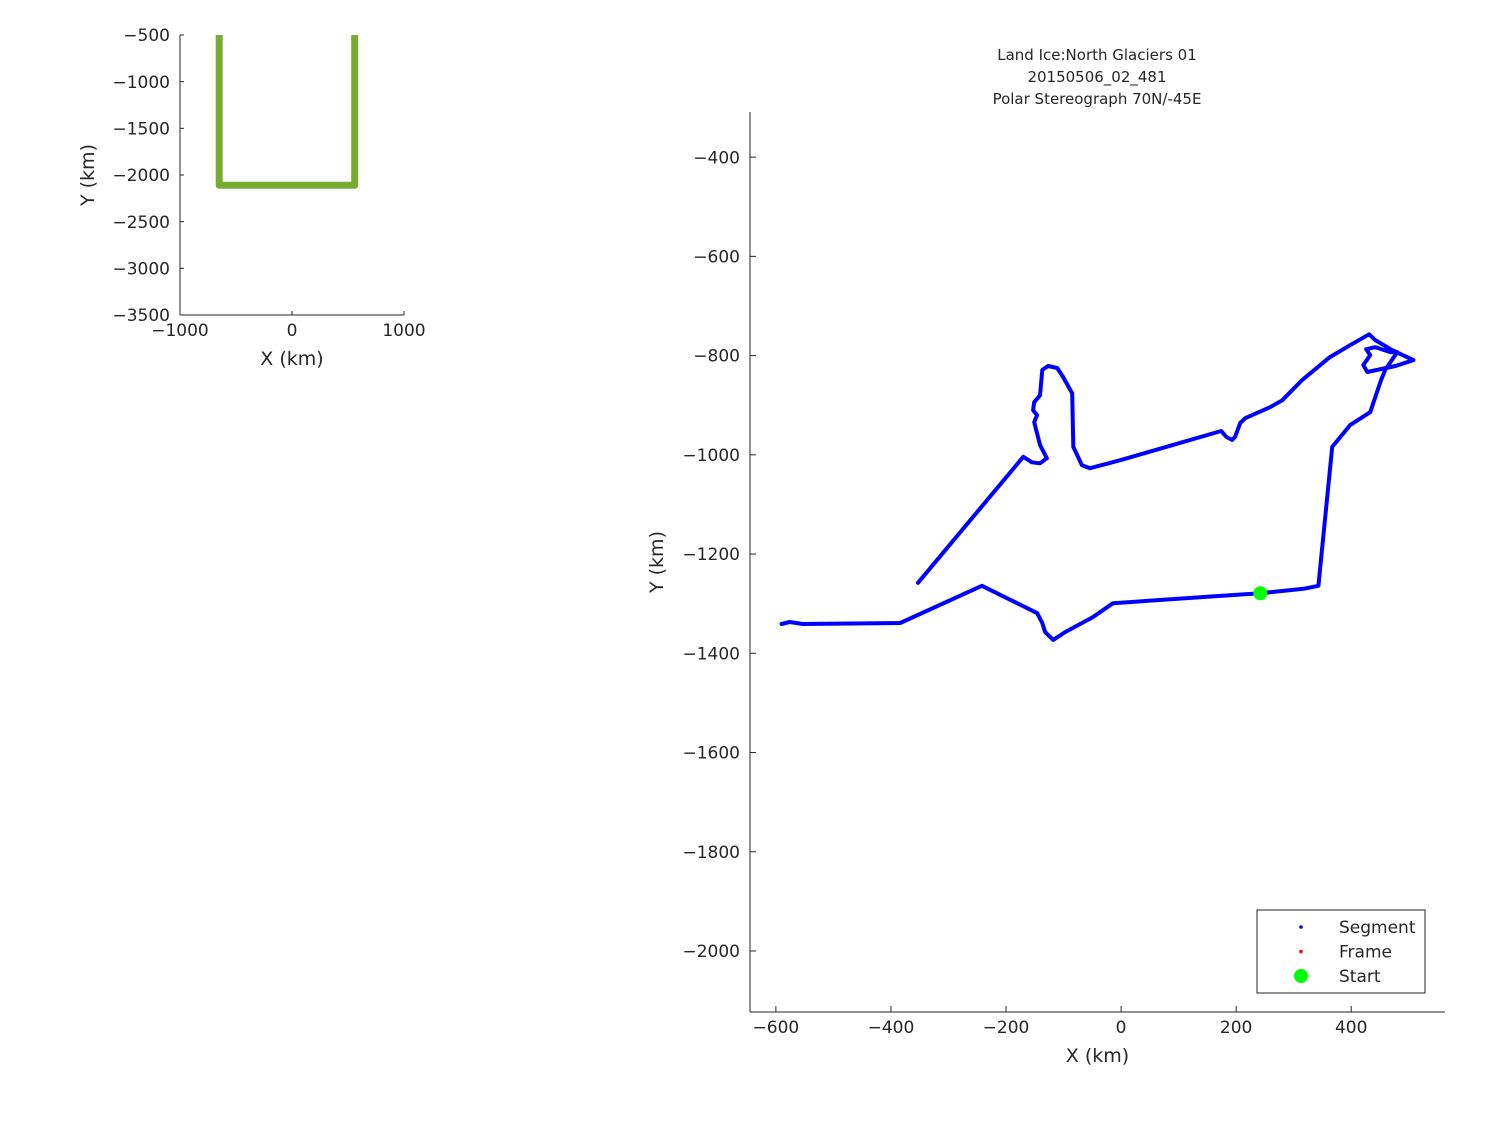  I want to click on x-tick-label: −400, so click(891, 1028).